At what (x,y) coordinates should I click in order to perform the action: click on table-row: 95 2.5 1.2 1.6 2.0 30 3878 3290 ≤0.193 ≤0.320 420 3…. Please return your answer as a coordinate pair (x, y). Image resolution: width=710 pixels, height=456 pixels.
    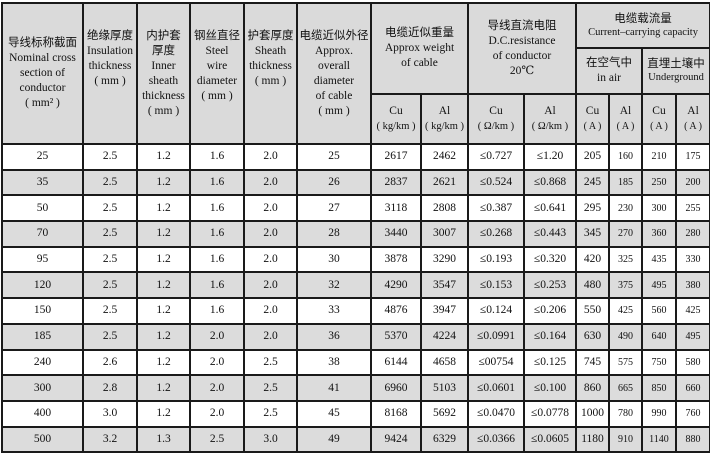
    Looking at the image, I should click on (355, 259).